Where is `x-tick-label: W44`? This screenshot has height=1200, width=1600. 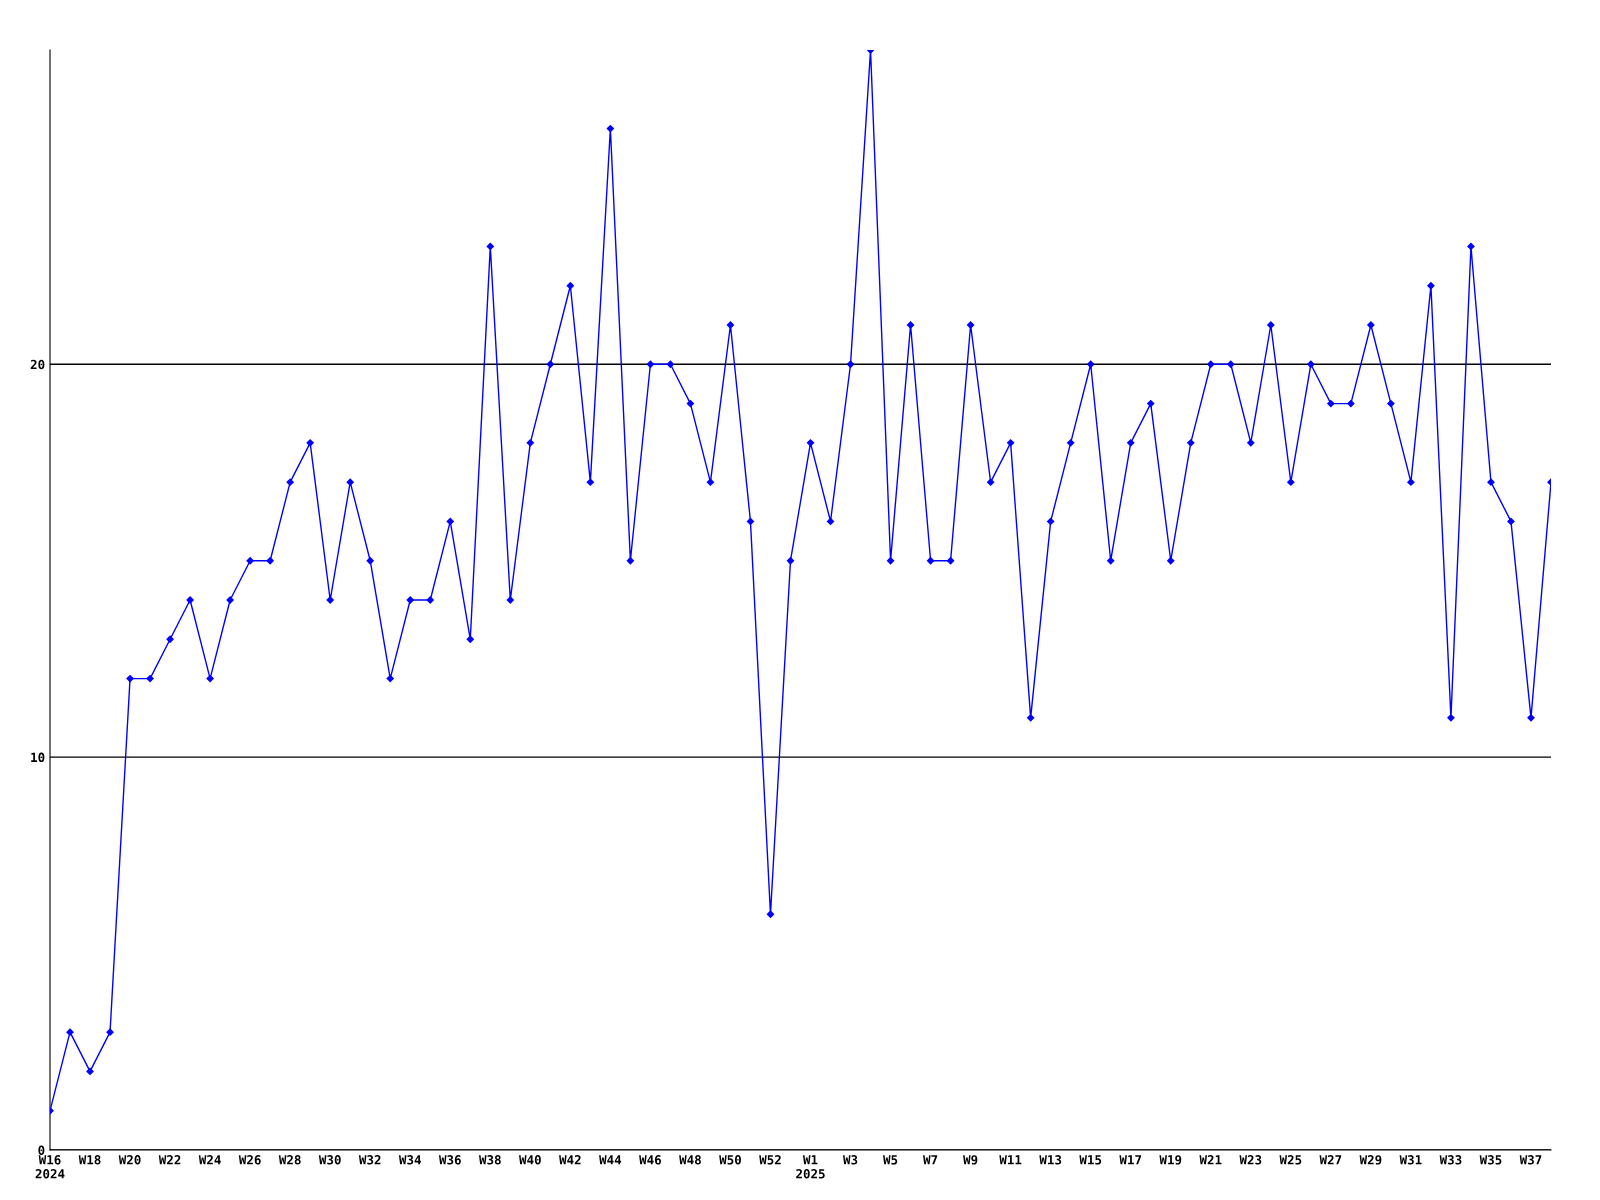 x-tick-label: W44 is located at coordinates (610, 1160).